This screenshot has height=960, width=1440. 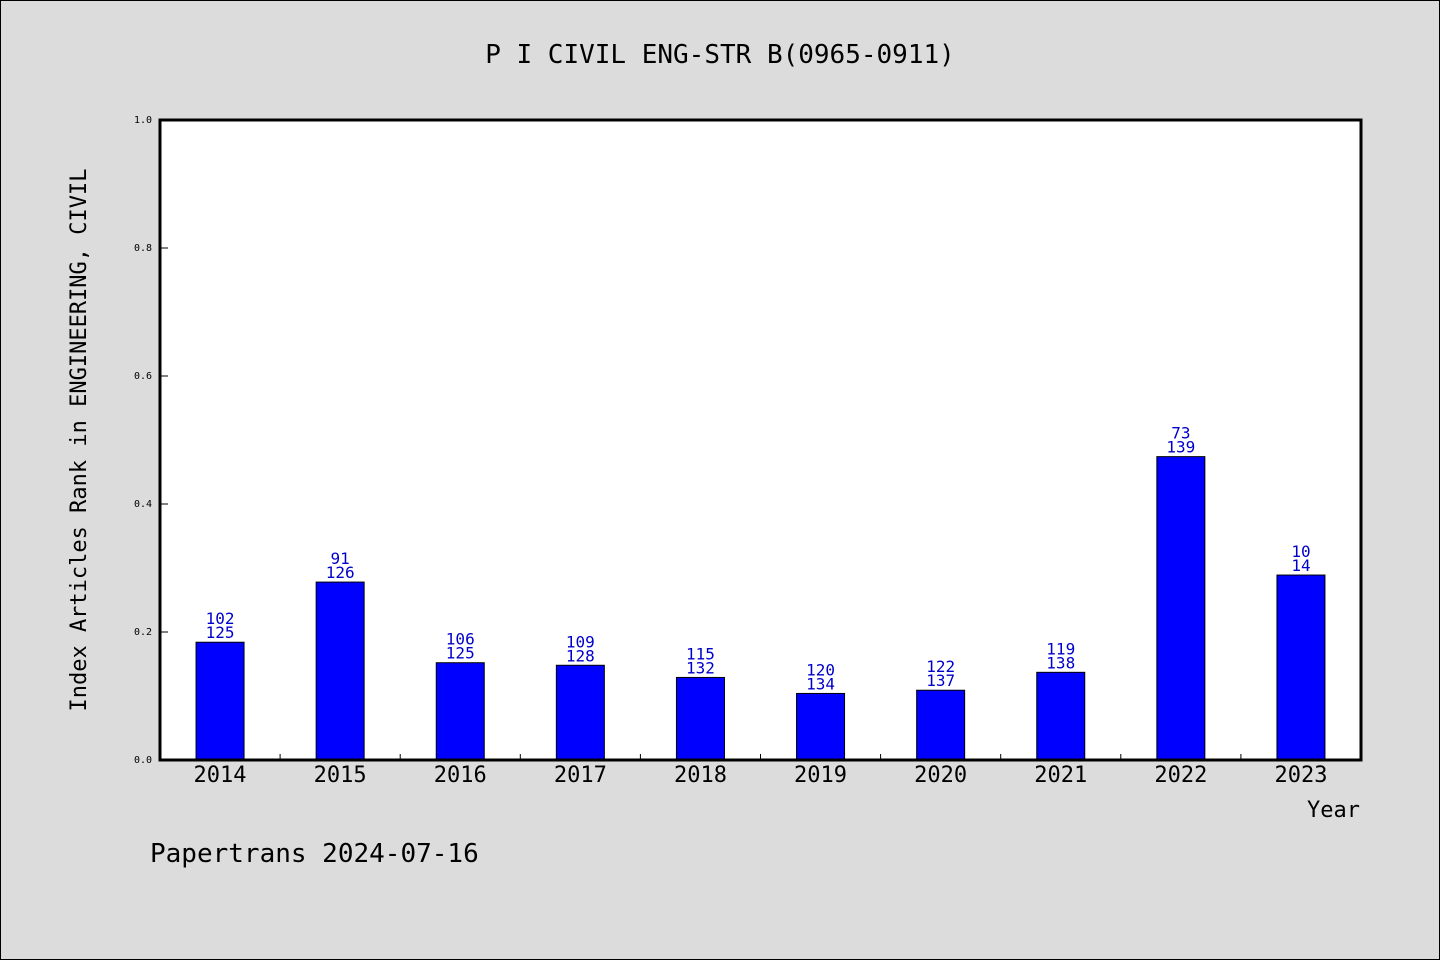 I want to click on bar-label-top: 119, so click(x=1060, y=648).